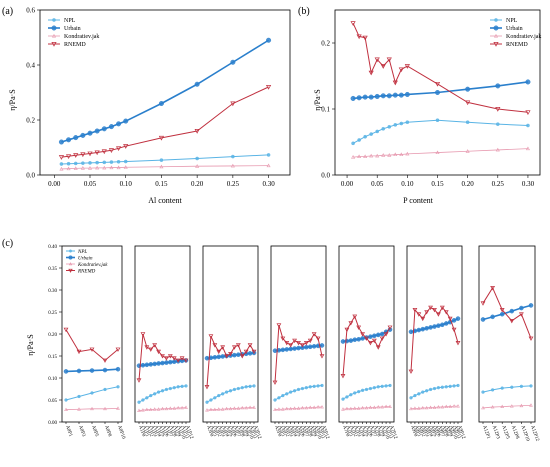 Image resolution: width=550 pixels, height=467 pixels. Describe the element at coordinates (304, 11) in the screenshot. I see `panel-b-label: (b)` at that location.